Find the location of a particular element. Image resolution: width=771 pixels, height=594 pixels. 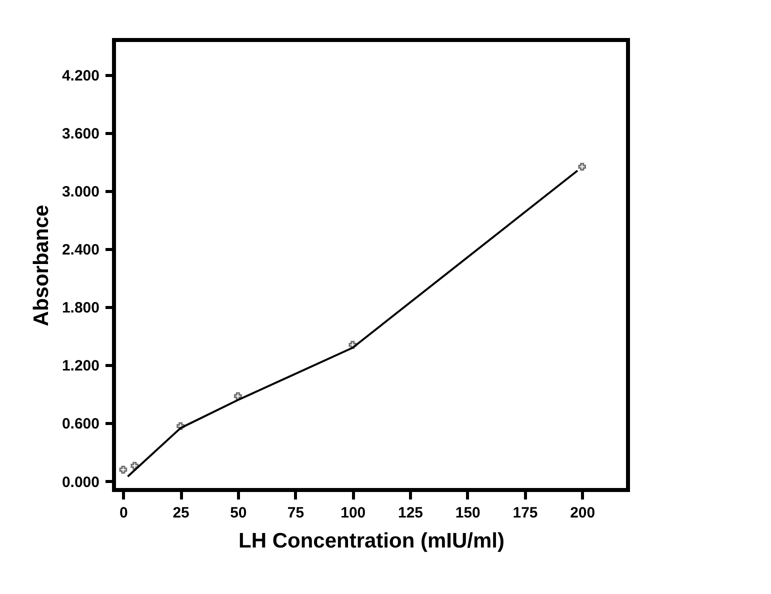

y-tick-label: 3.000 is located at coordinates (81, 191).